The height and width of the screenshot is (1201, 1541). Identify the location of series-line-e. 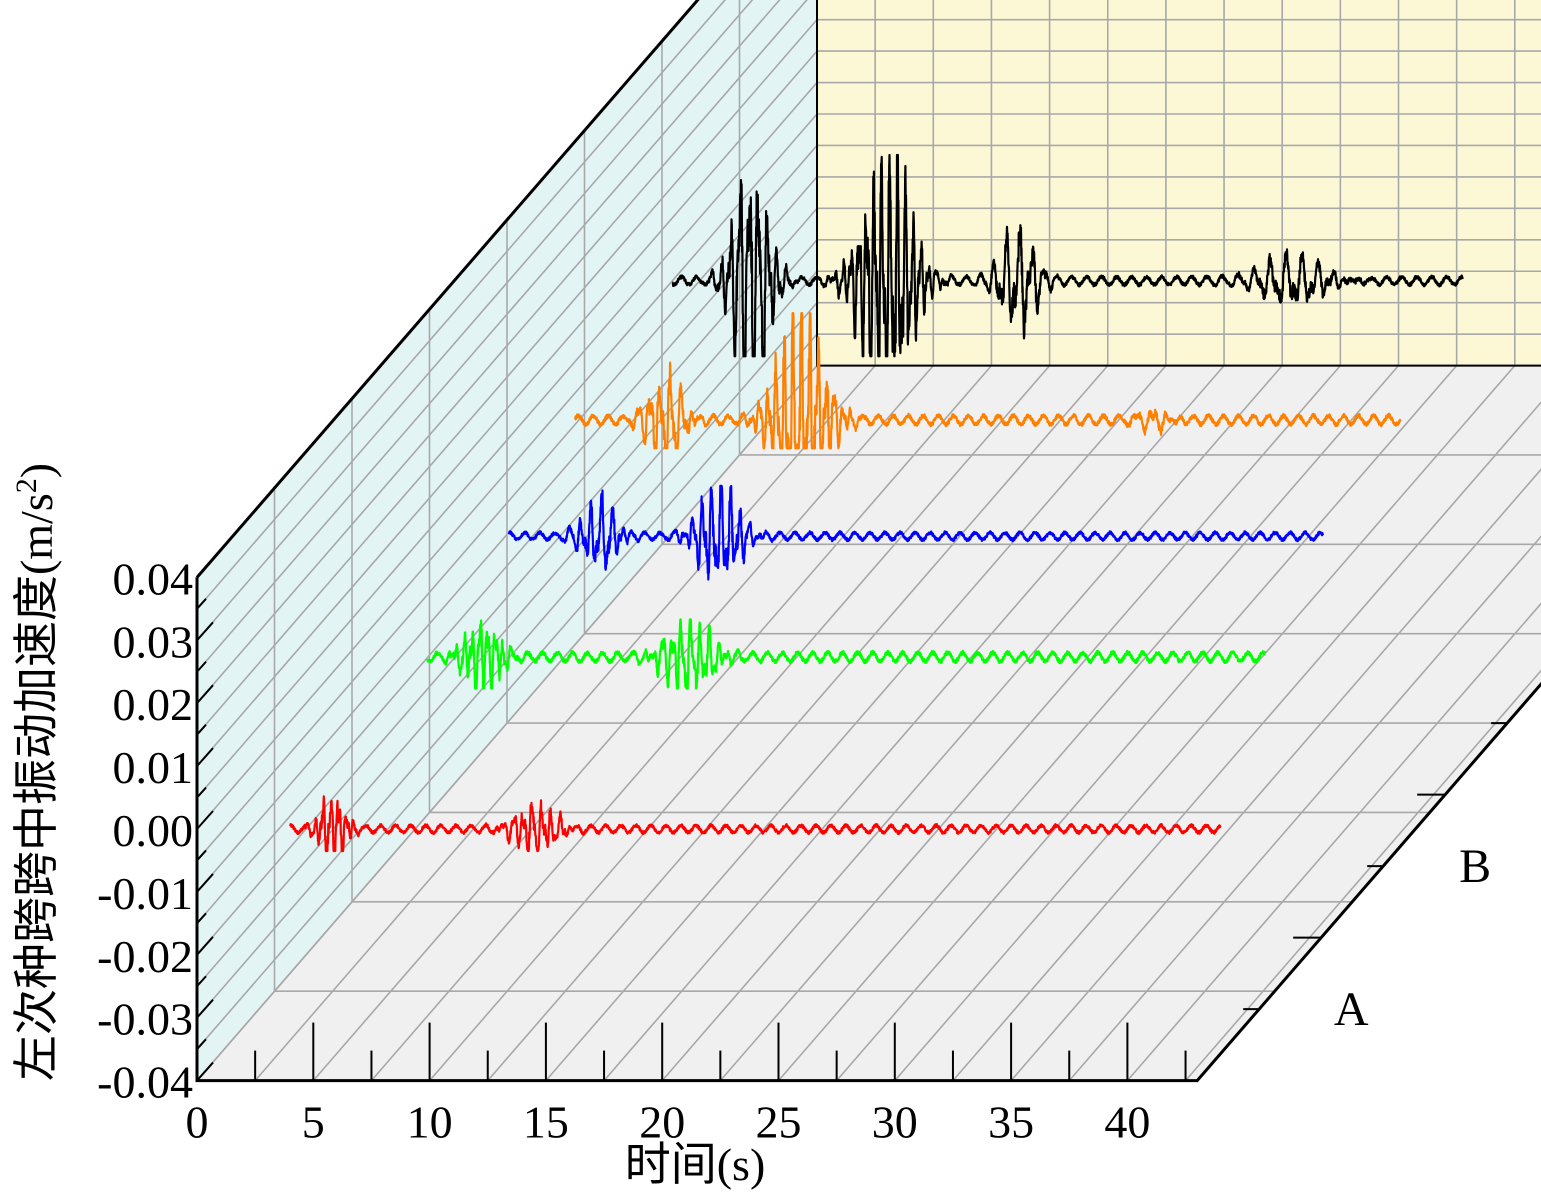
(1067, 255).